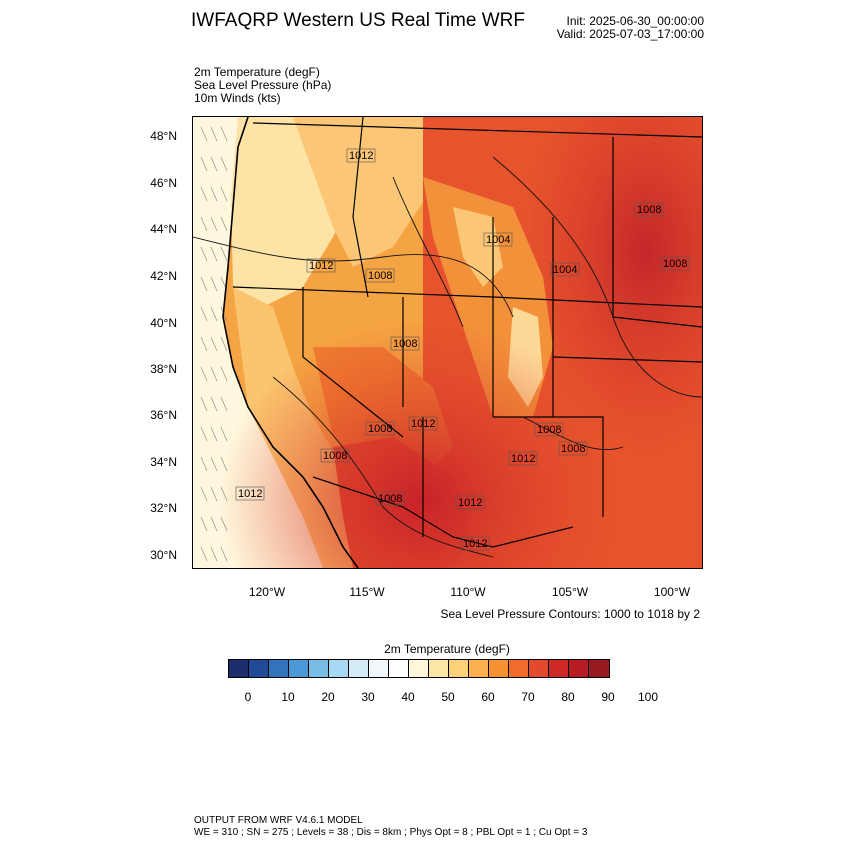 This screenshot has height=850, width=850. I want to click on colorbar-tick-label: 40, so click(408, 697).